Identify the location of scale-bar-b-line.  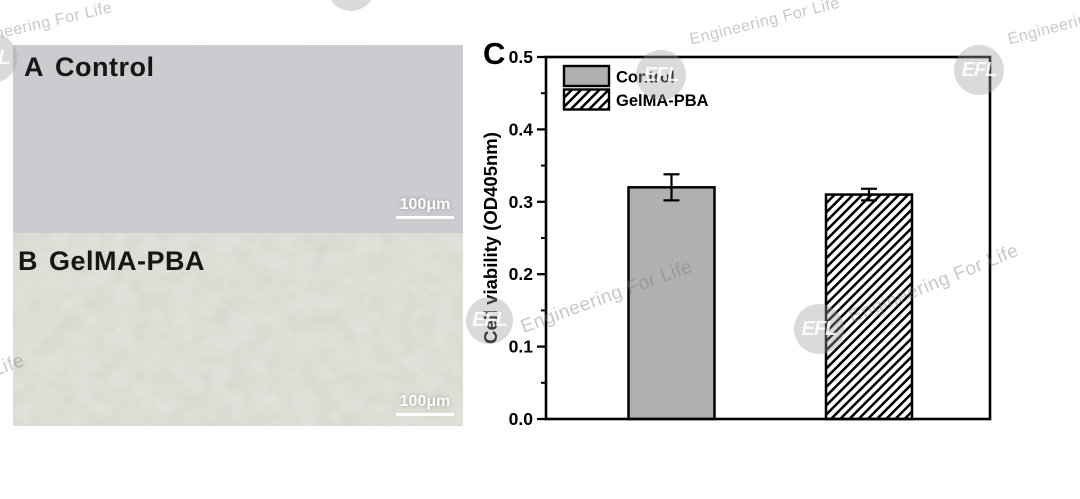
(425, 414).